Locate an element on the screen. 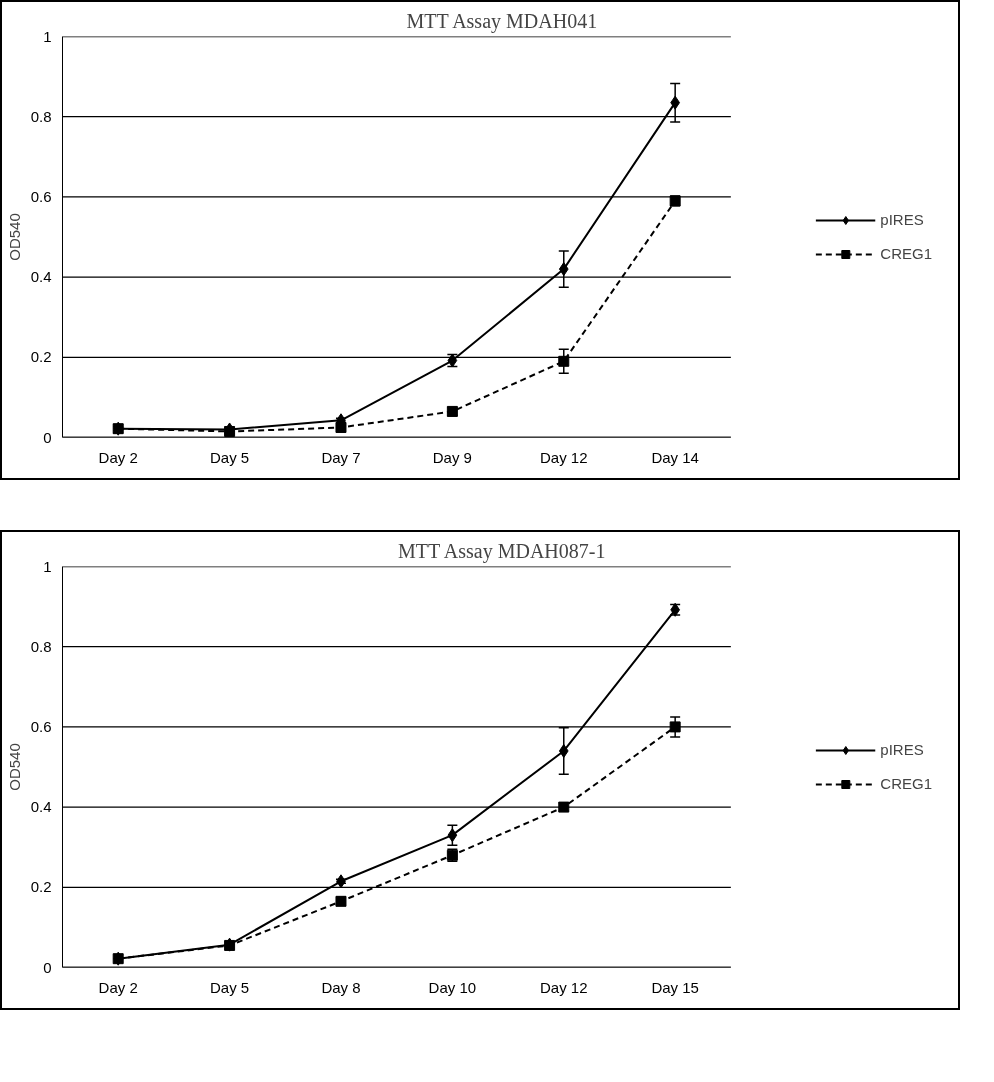 This screenshot has width=994, height=1082. x-tick-label: Day 7 is located at coordinates (341, 457).